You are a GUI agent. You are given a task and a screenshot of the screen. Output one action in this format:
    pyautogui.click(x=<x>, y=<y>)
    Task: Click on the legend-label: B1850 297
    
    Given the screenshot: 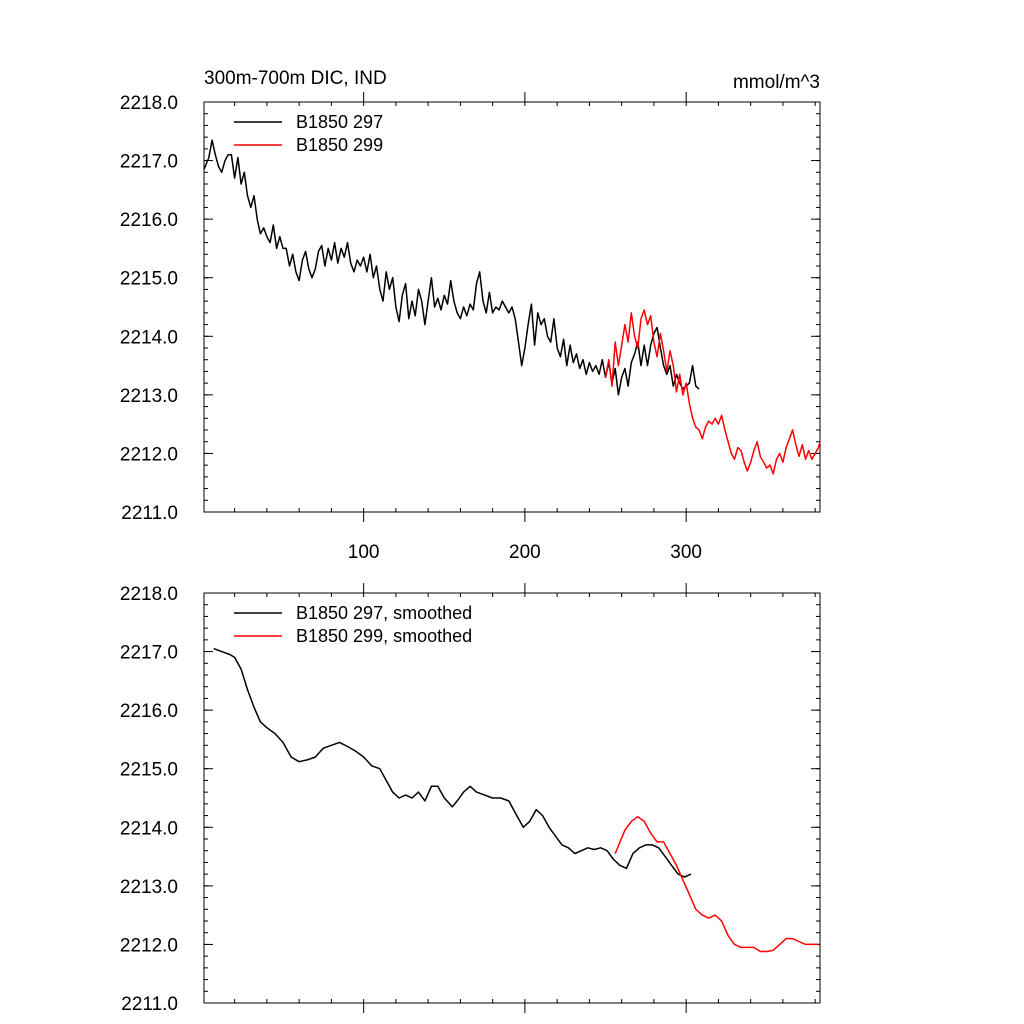 What is the action you would take?
    pyautogui.click(x=339, y=122)
    